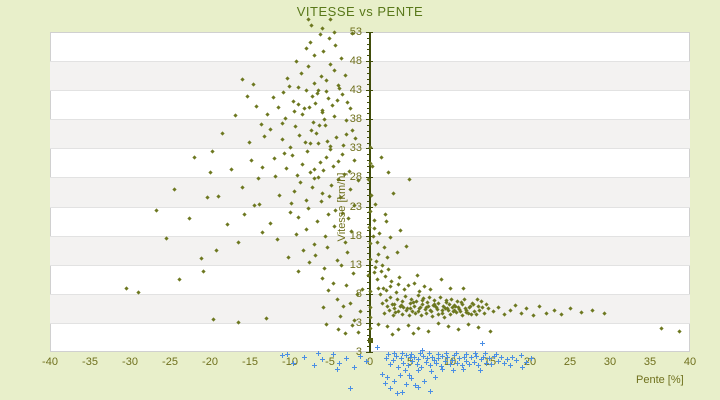  Describe the element at coordinates (330, 362) in the screenshot. I see `x-tick-label: -5` at that location.